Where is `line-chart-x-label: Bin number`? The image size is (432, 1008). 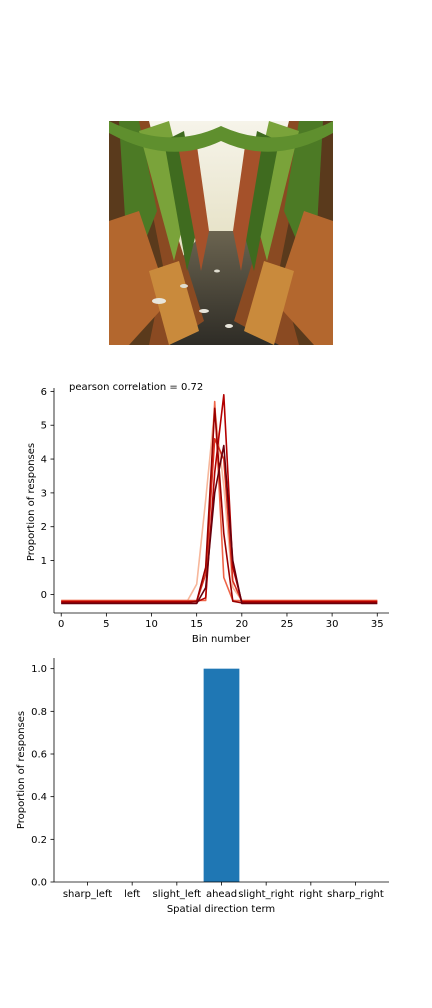
line-chart-x-label: Bin number is located at coordinates (221, 639).